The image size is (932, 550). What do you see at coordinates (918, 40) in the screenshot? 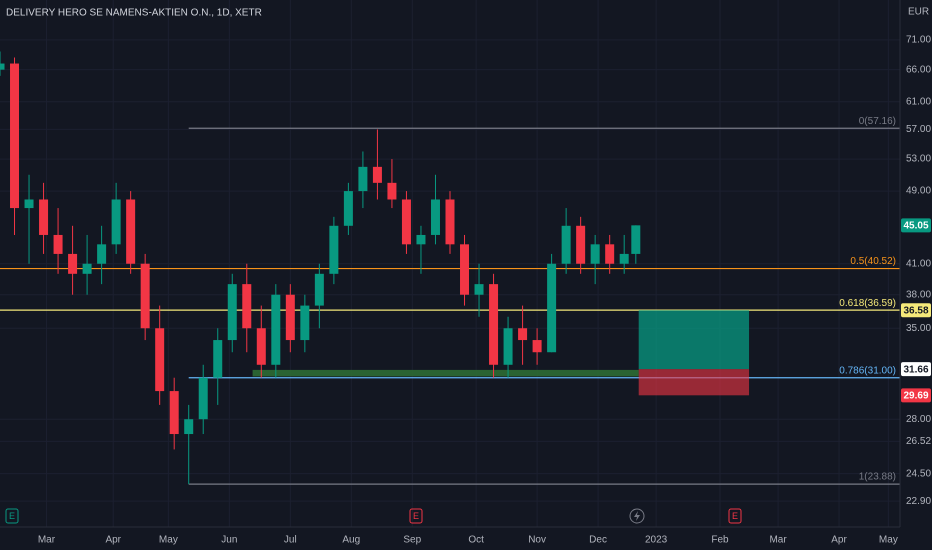
I see `y-tick-label: 71.00` at bounding box center [918, 40].